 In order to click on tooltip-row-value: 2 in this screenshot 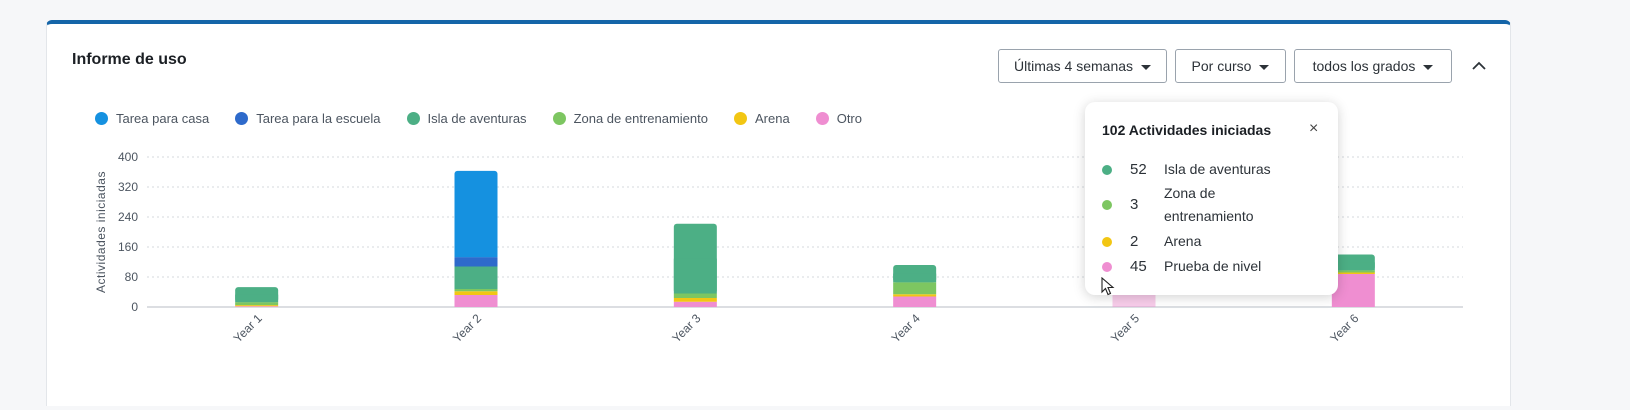, I will do `click(1134, 241)`.